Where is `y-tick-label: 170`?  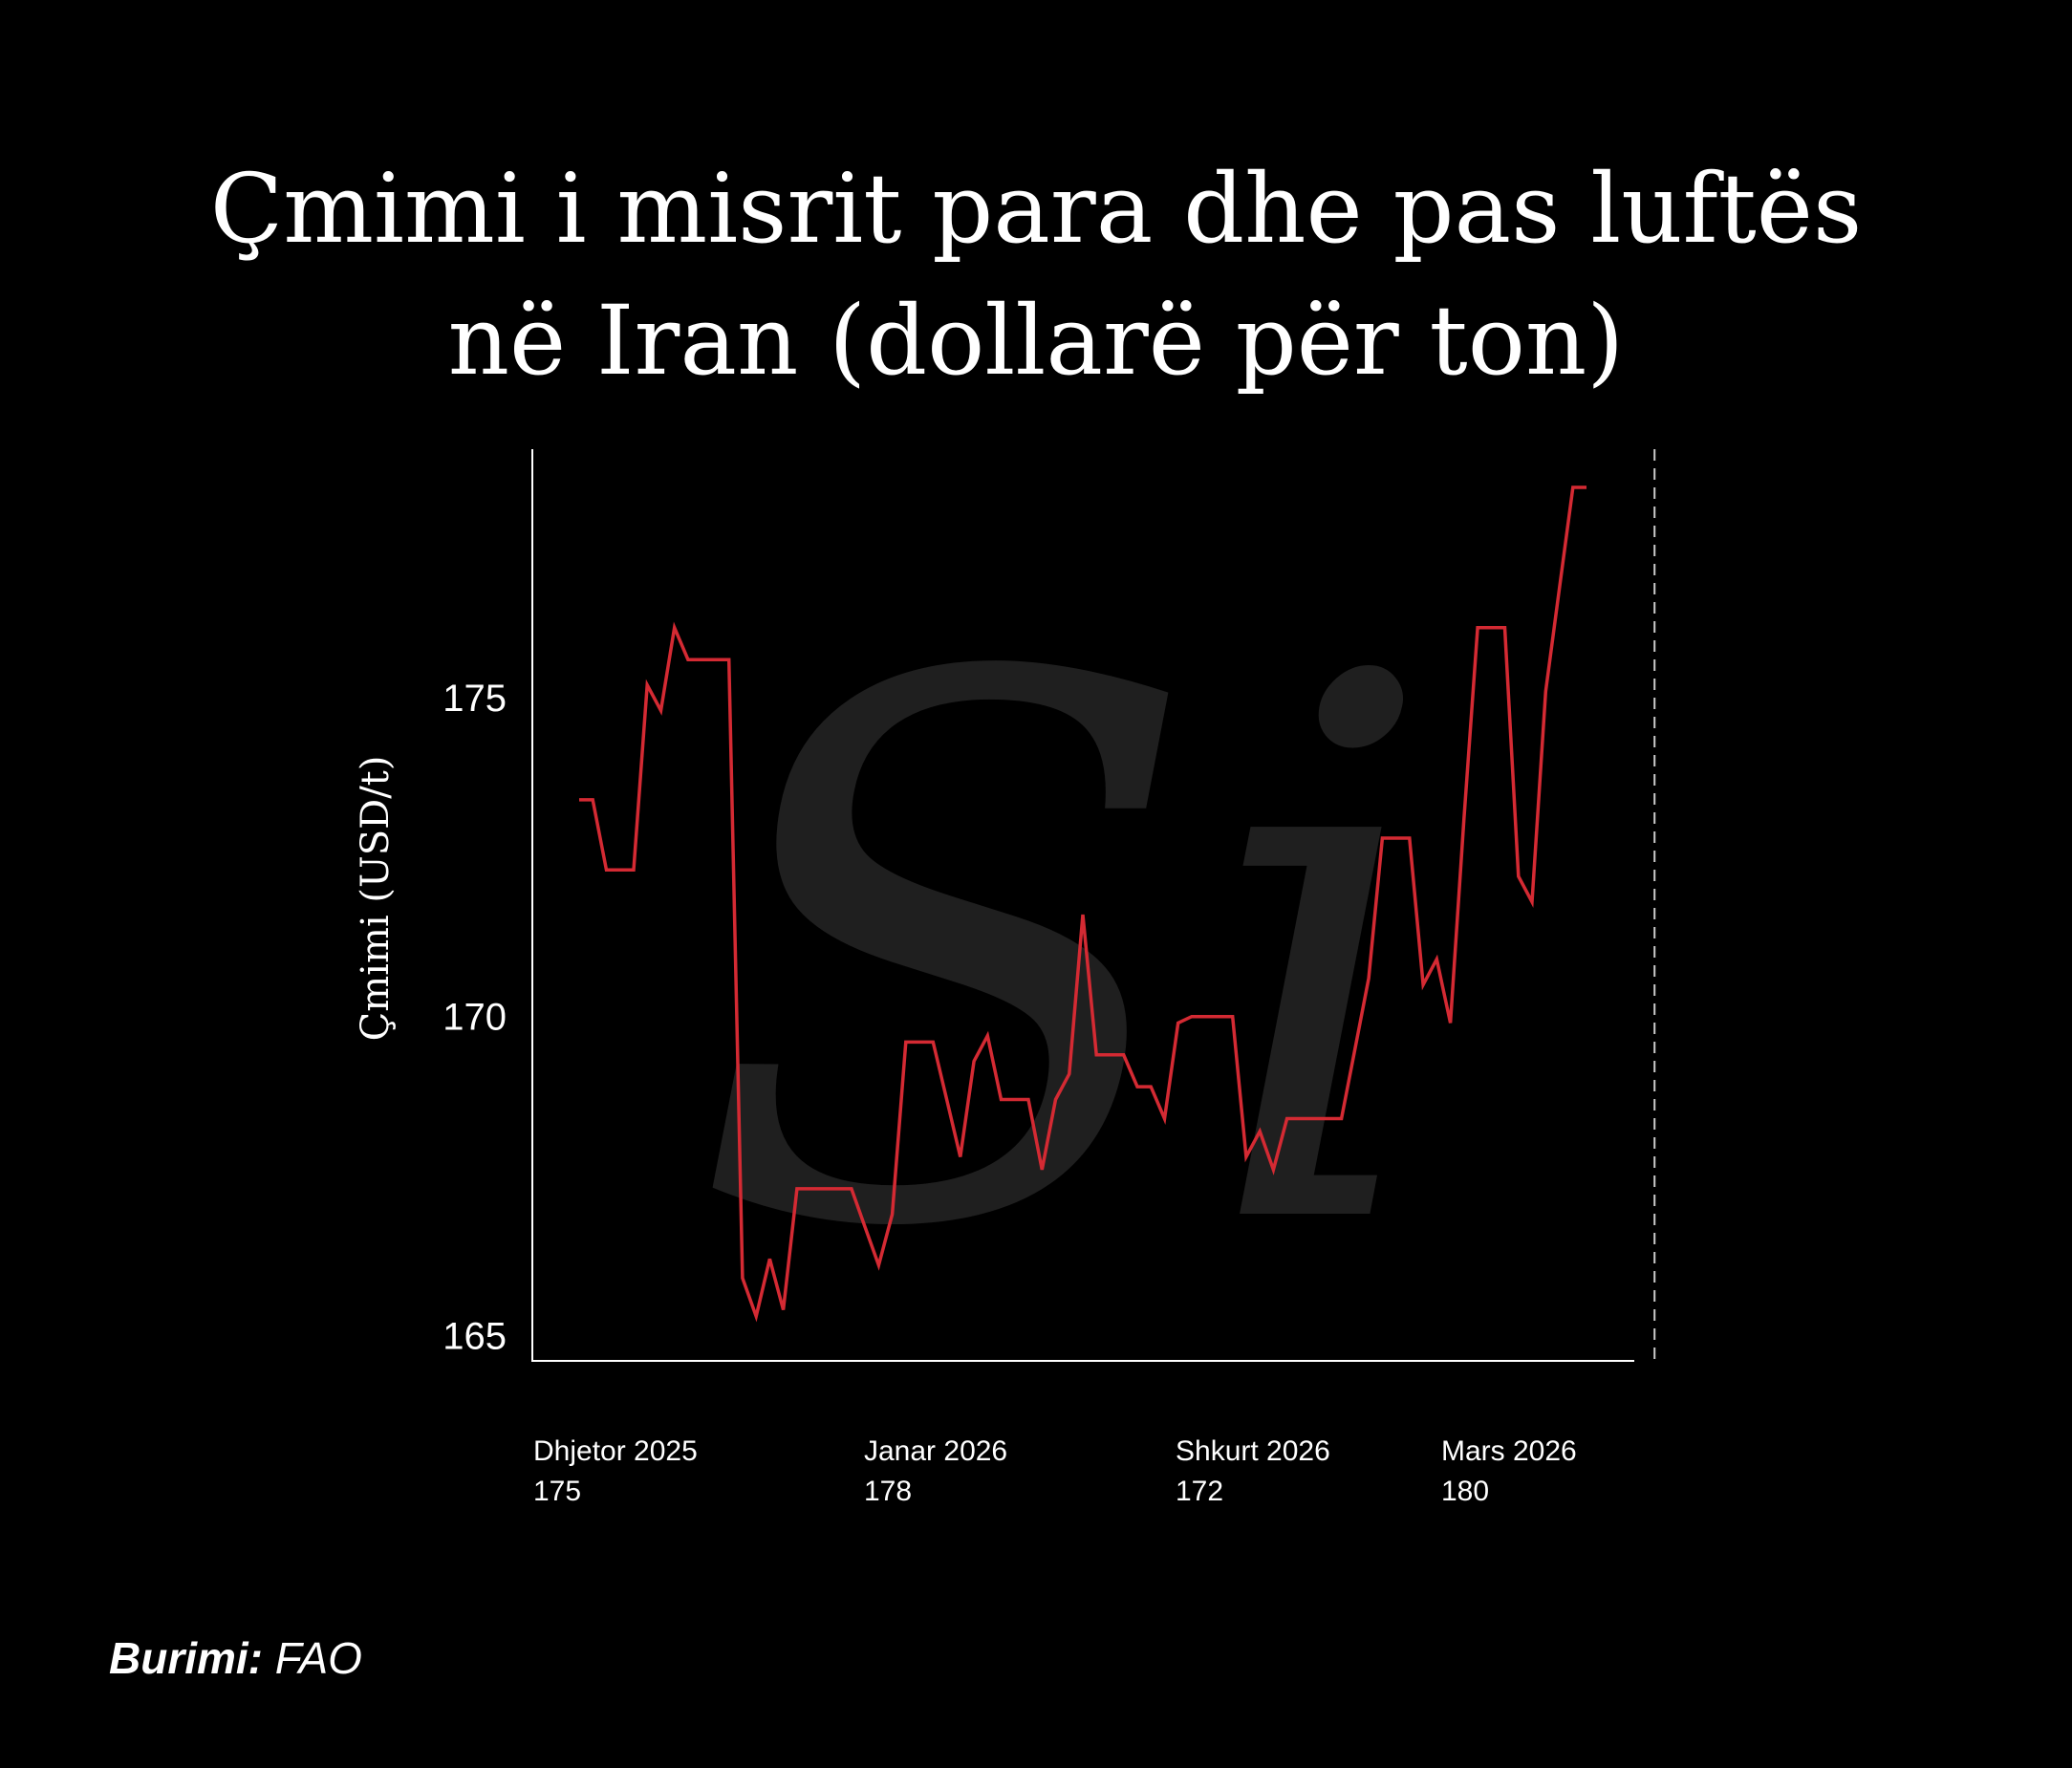 y-tick-label: 170 is located at coordinates (474, 1018).